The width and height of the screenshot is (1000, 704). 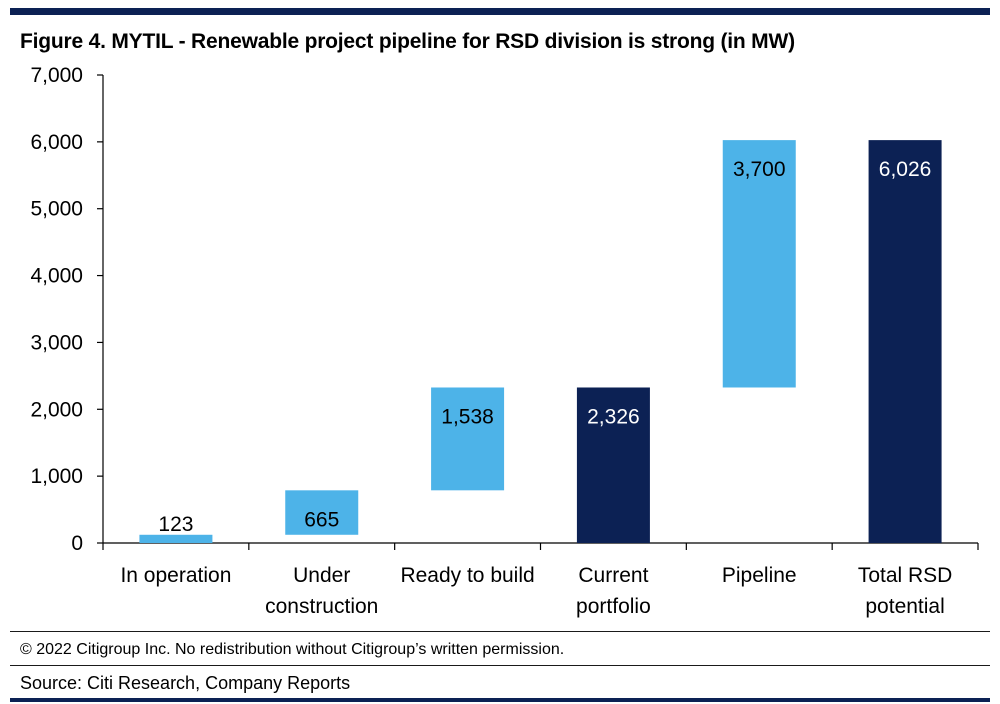 What do you see at coordinates (500, 11) in the screenshot?
I see `top-rule` at bounding box center [500, 11].